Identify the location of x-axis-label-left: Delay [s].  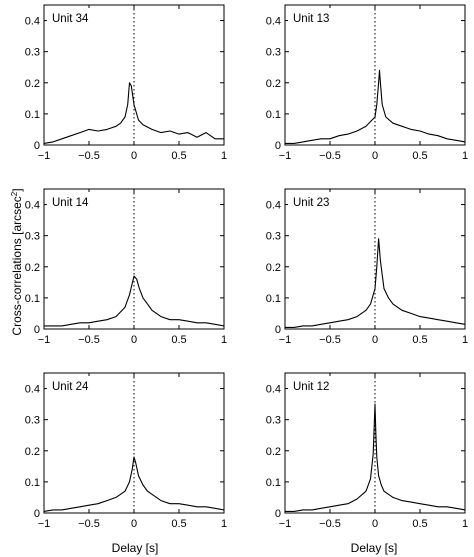
(135, 548).